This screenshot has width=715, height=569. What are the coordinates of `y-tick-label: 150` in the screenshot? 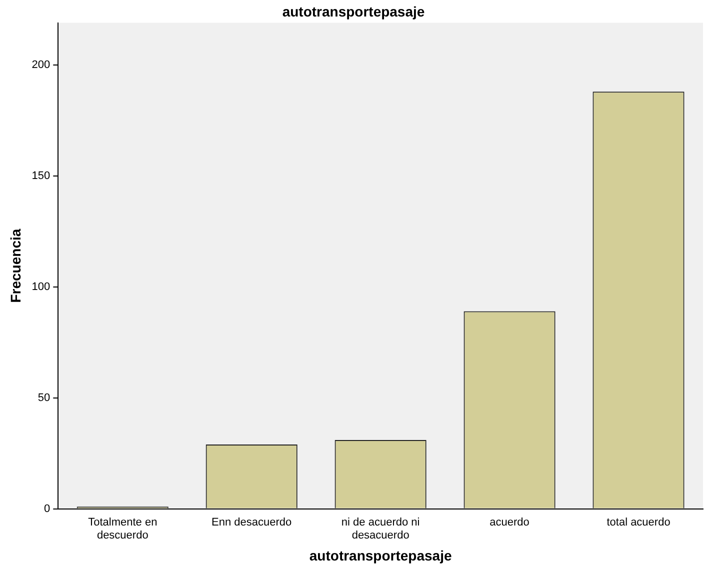 It's located at (41, 176).